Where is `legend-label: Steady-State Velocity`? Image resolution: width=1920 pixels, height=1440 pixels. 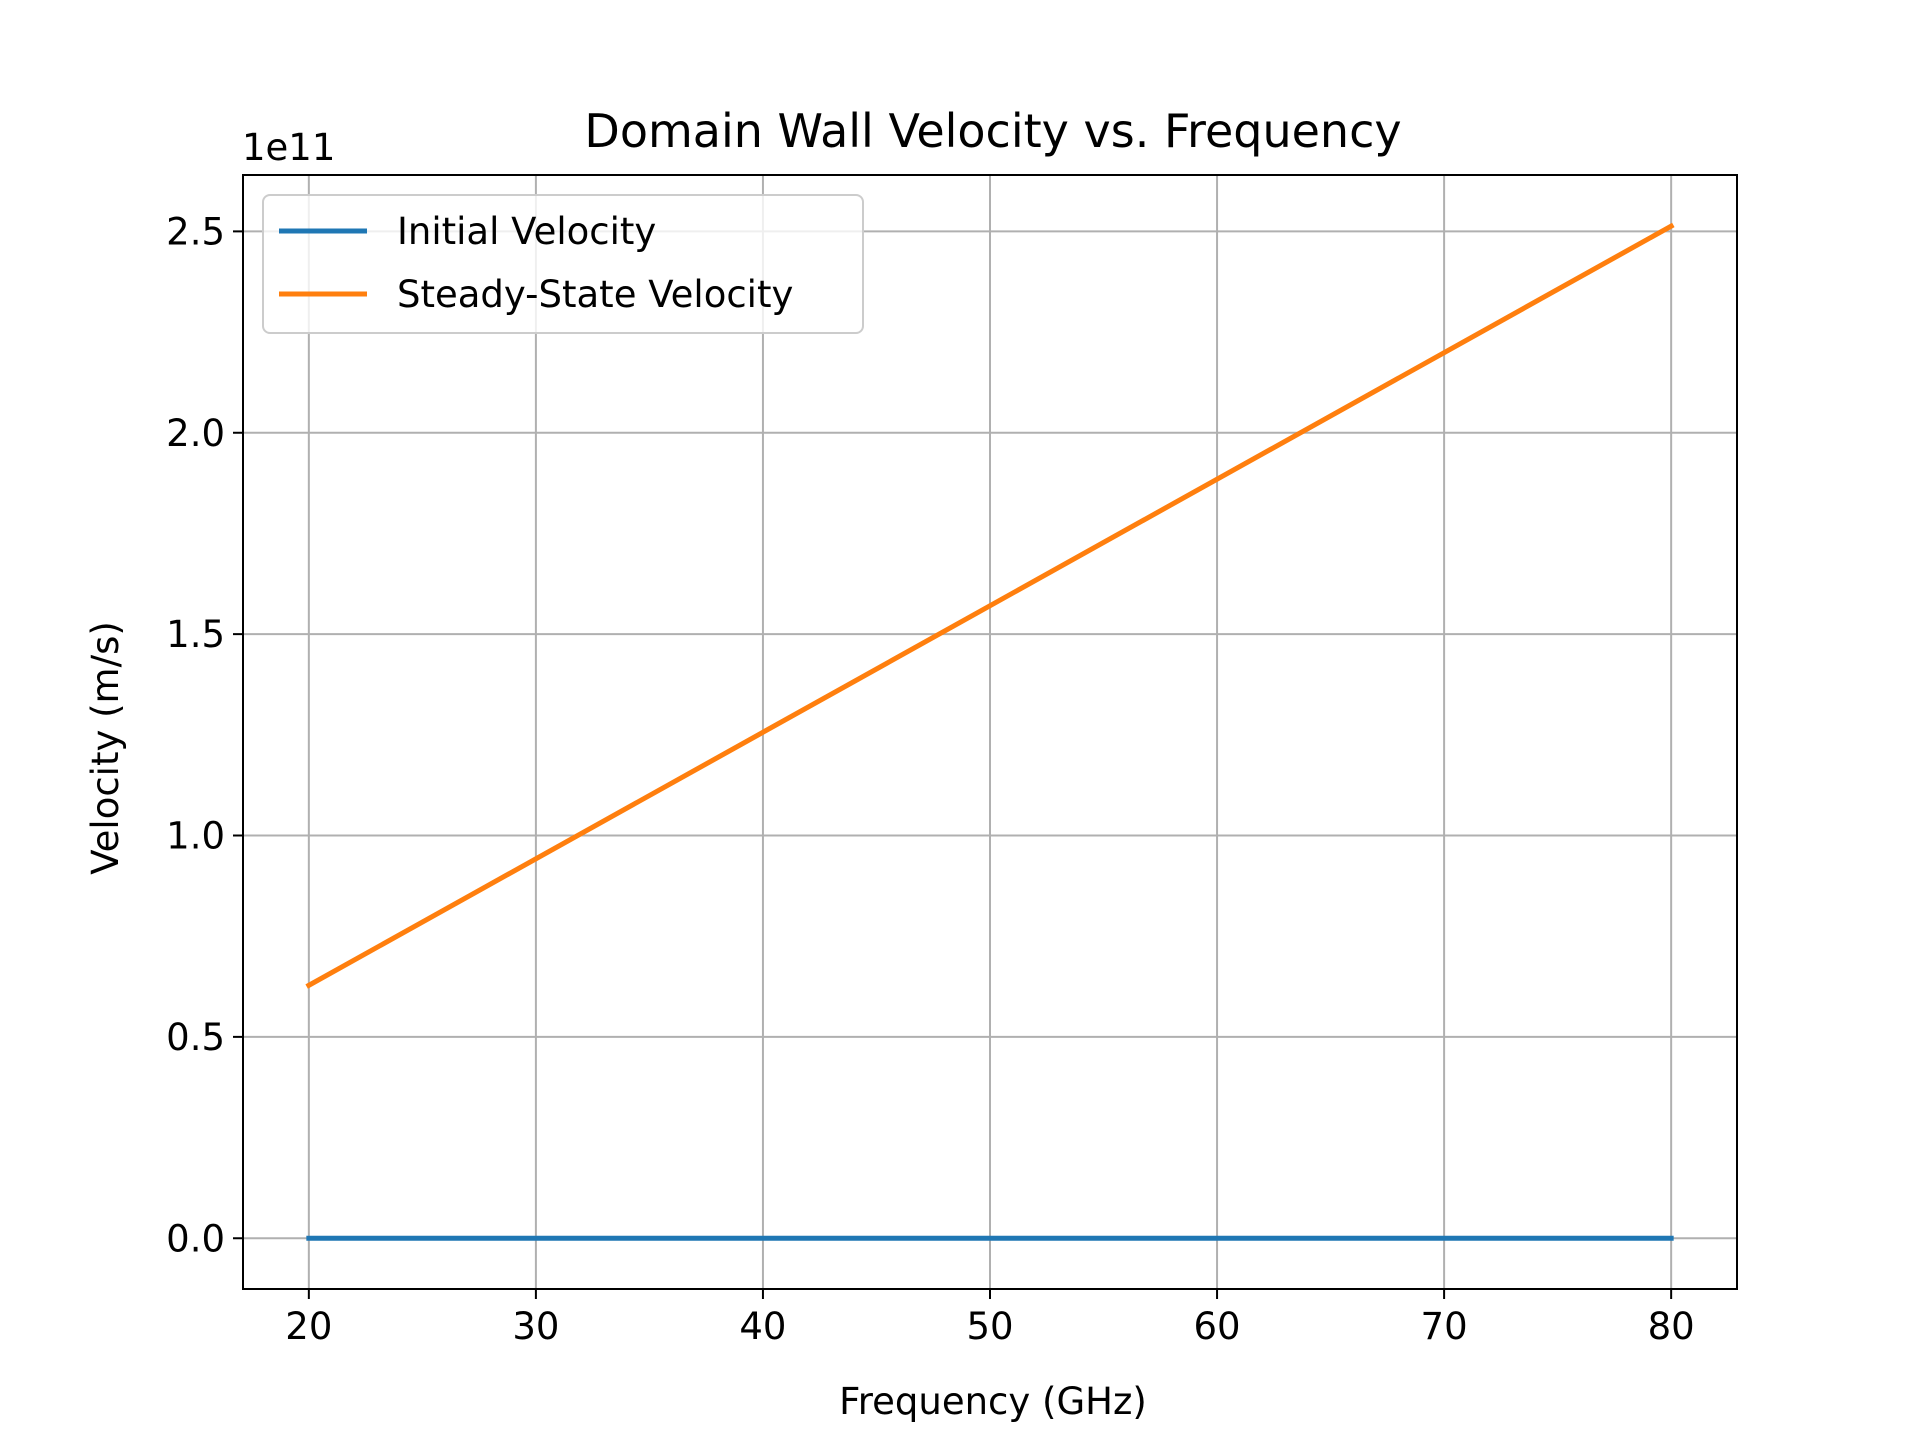 legend-label: Steady-State Velocity is located at coordinates (595, 294).